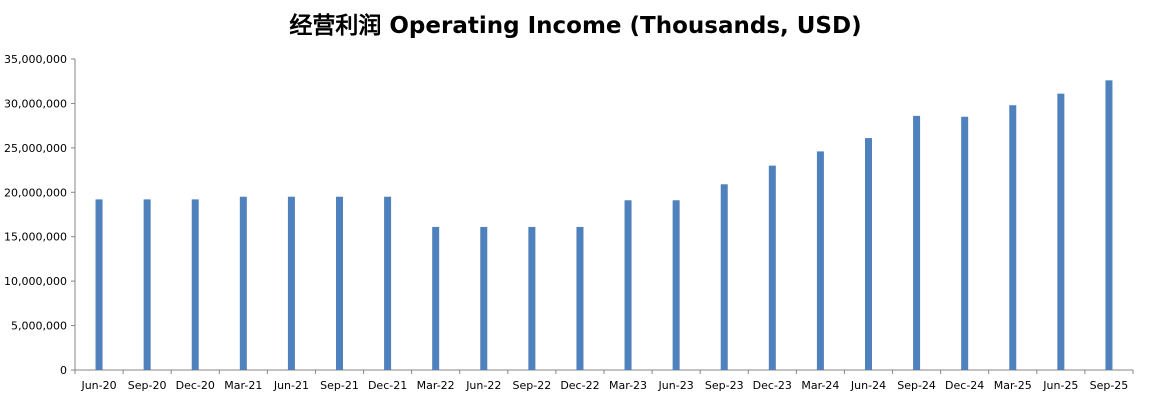 The image size is (1151, 403). What do you see at coordinates (676, 385) in the screenshot?
I see `x-tick-label: Jun-23` at bounding box center [676, 385].